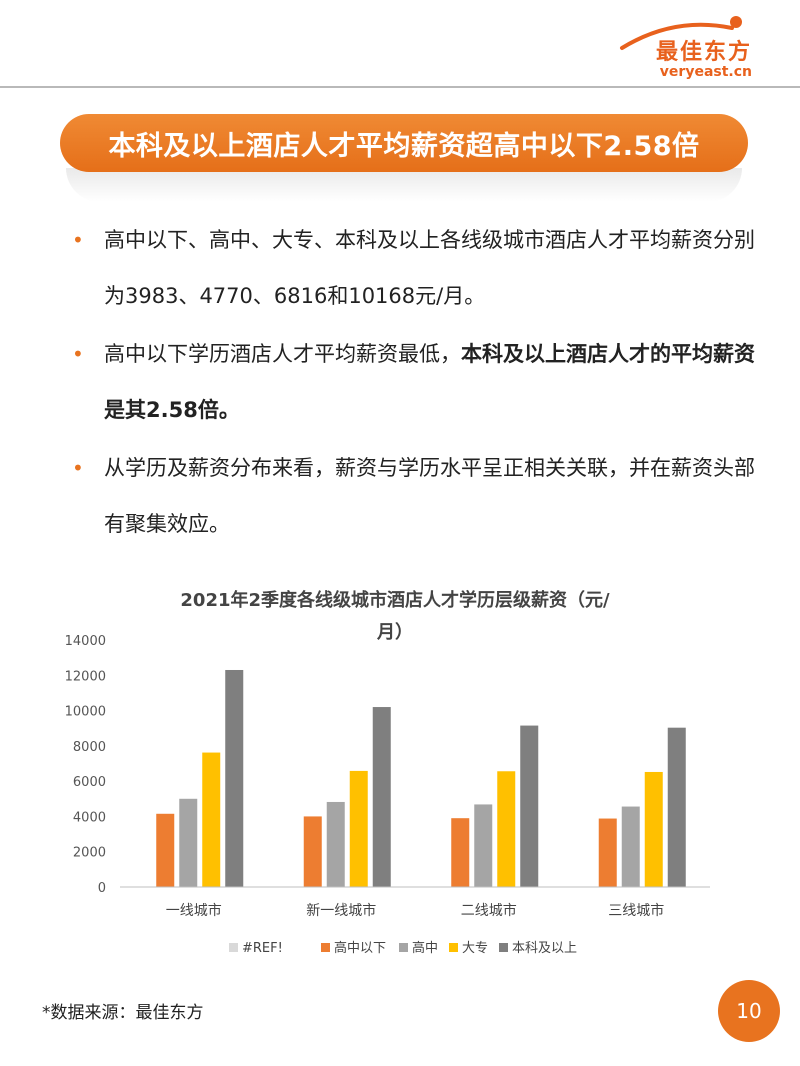 This screenshot has width=800, height=1066. What do you see at coordinates (89, 853) in the screenshot?
I see `y-tick-label: 2000` at bounding box center [89, 853].